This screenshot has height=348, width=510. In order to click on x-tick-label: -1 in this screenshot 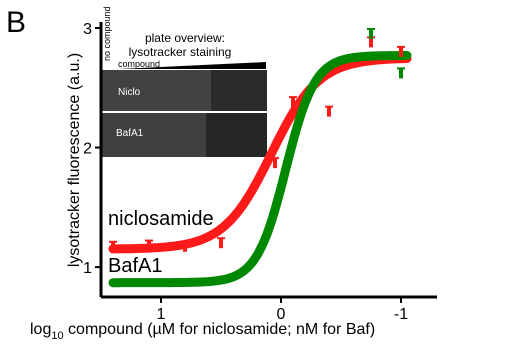, I will do `click(401, 314)`.